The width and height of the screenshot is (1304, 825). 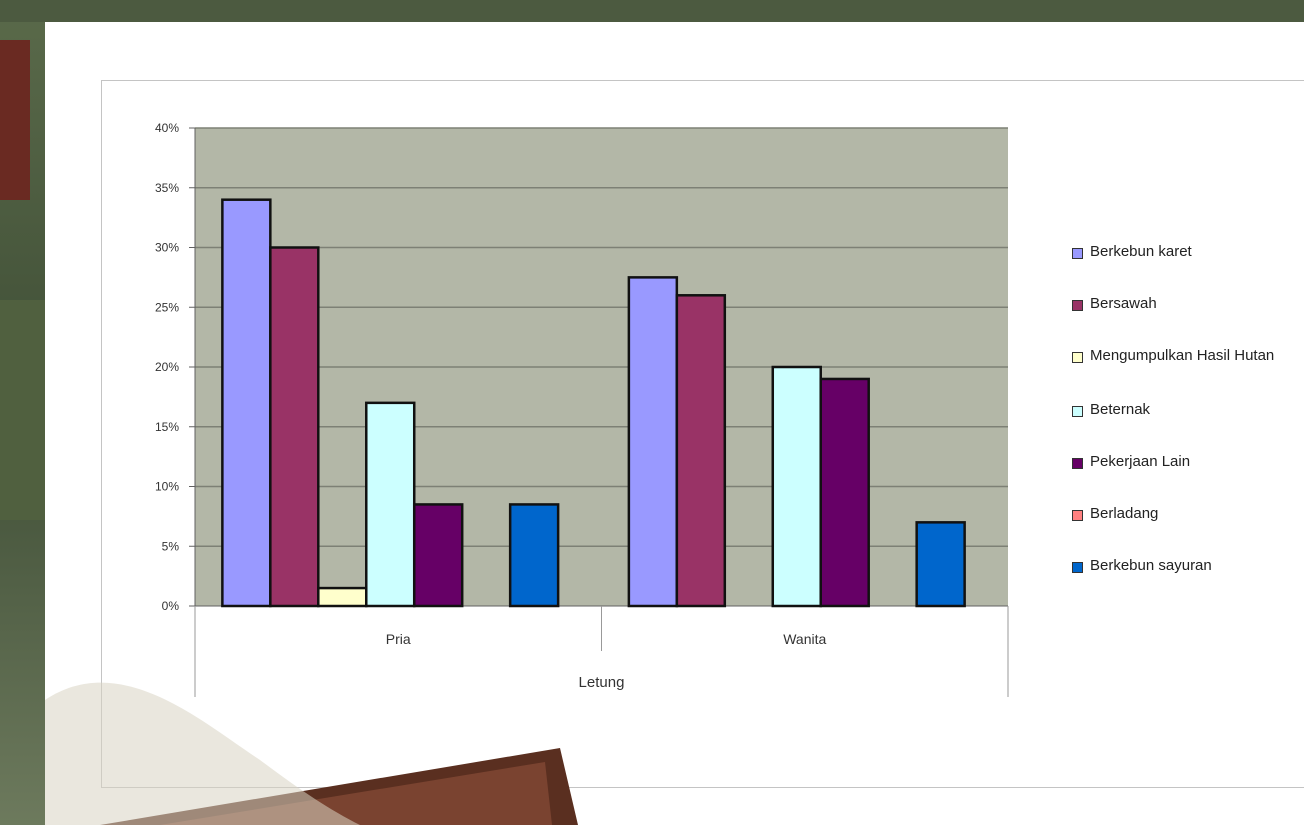 I want to click on y-tick-label: 20%, so click(x=167, y=367).